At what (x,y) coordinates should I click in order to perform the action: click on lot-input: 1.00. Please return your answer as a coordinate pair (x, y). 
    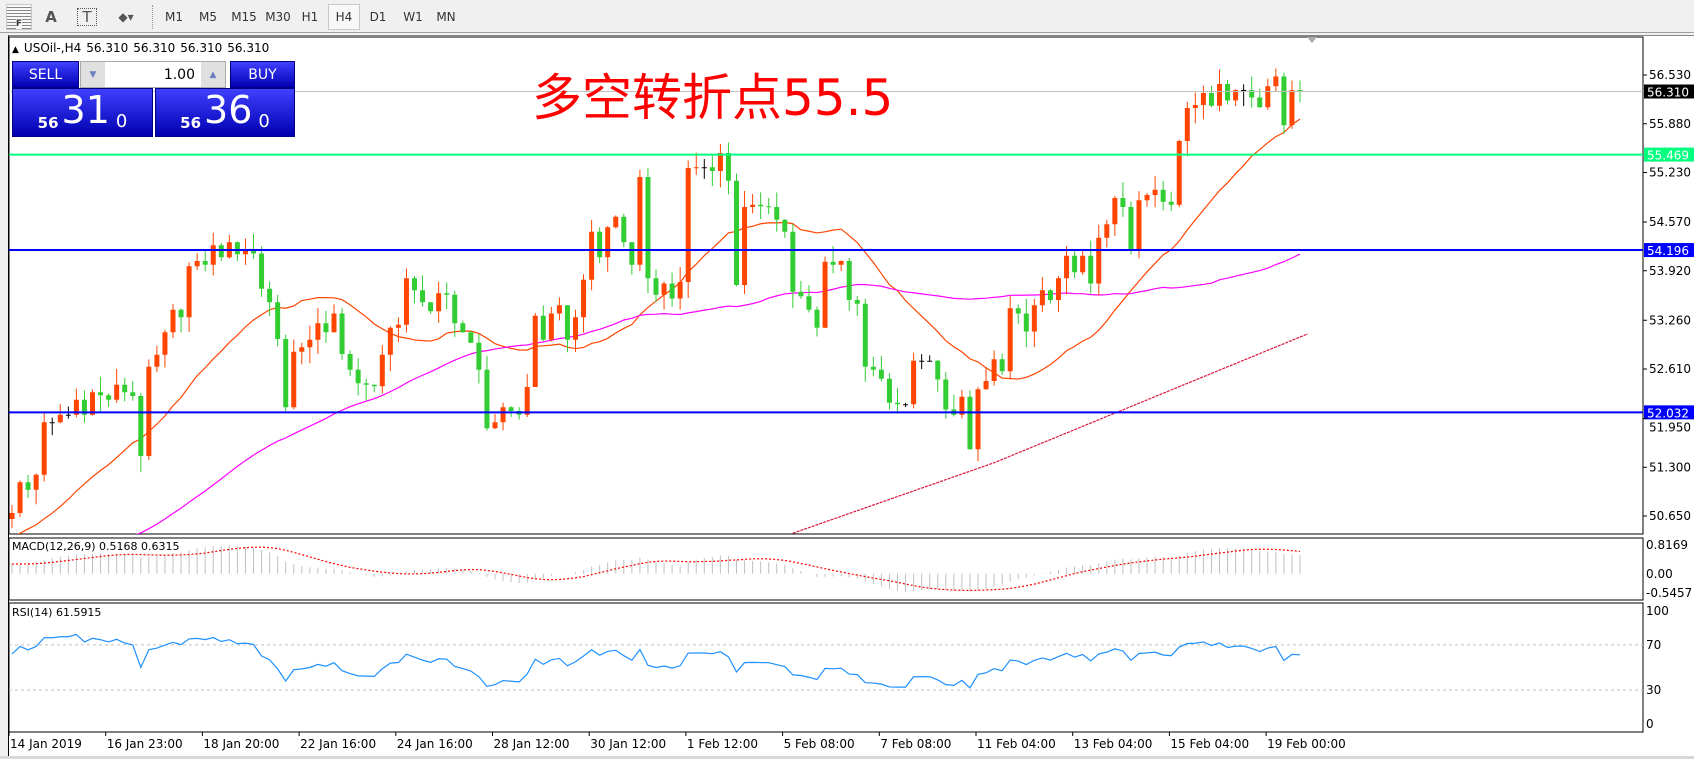
    Looking at the image, I should click on (179, 74).